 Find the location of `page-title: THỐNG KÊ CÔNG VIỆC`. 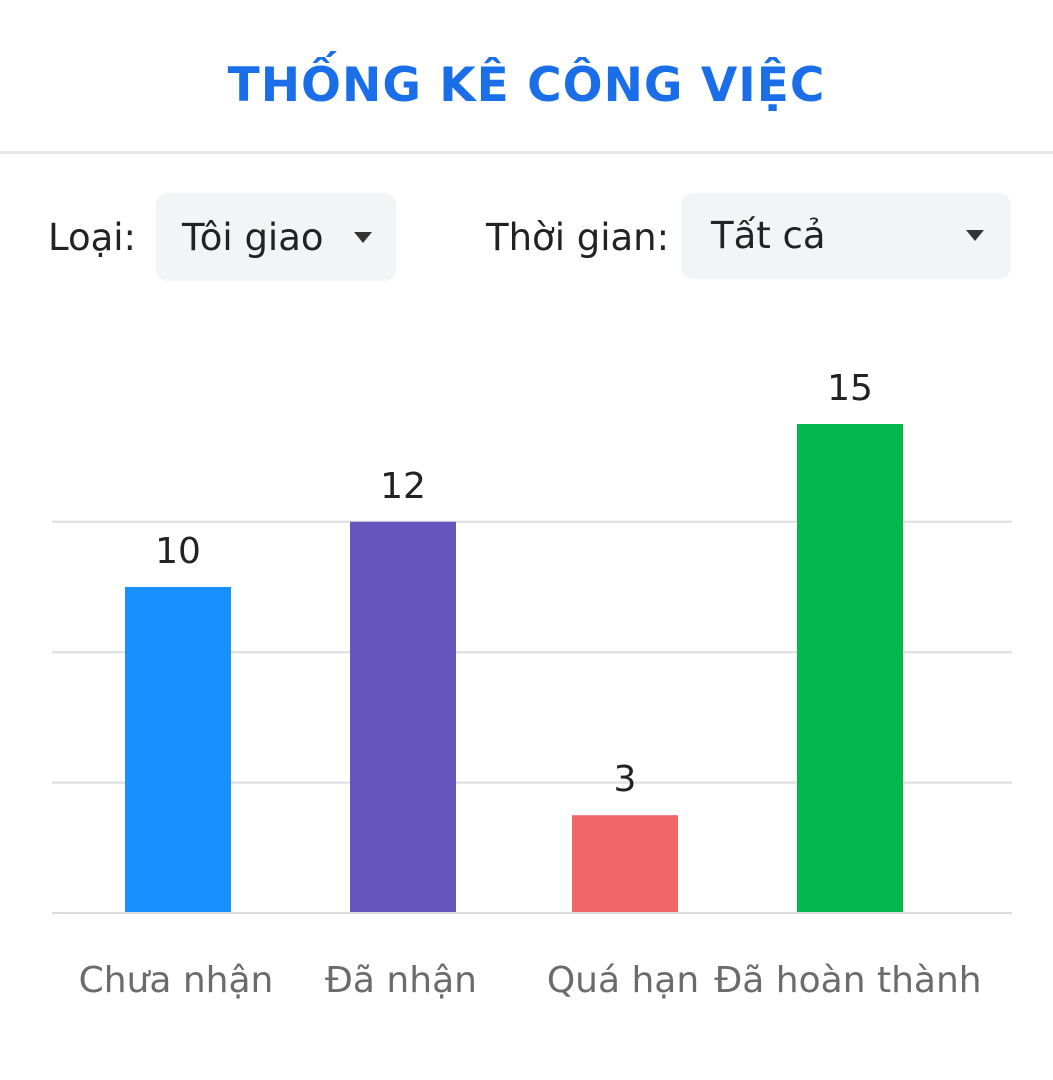

page-title: THỐNG KÊ CÔNG VIỆC is located at coordinates (526, 85).